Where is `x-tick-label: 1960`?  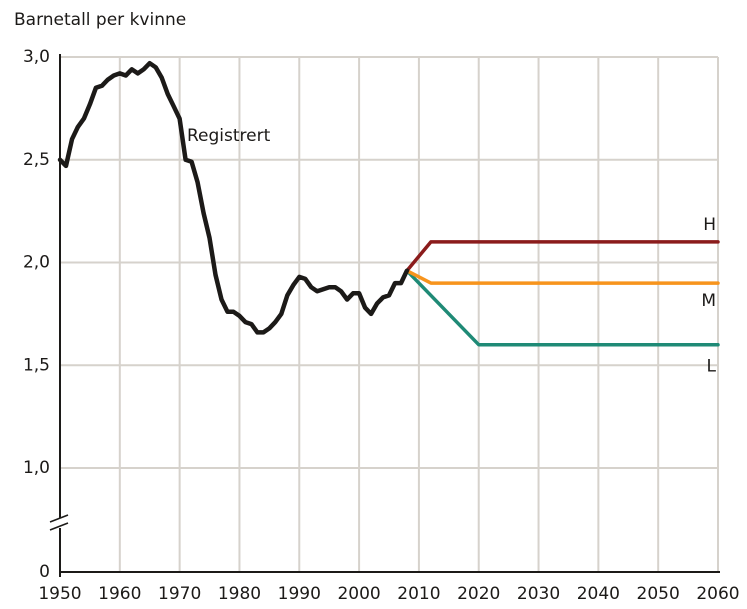
x-tick-label: 1960 is located at coordinates (119, 594).